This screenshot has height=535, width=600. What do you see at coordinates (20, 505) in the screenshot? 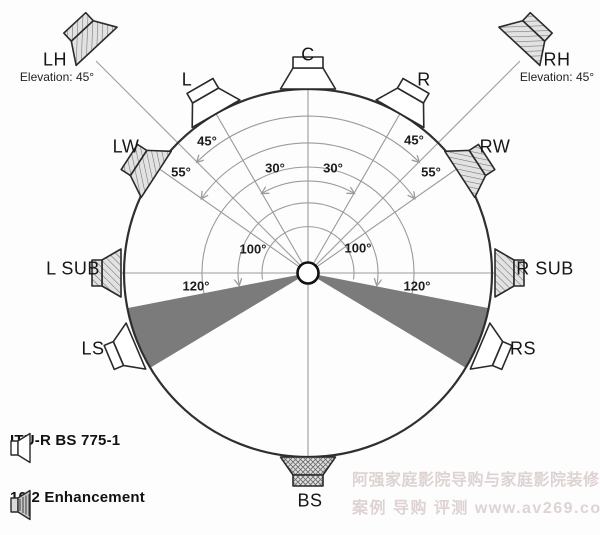
I see `enhancement-speaker-icon` at bounding box center [20, 505].